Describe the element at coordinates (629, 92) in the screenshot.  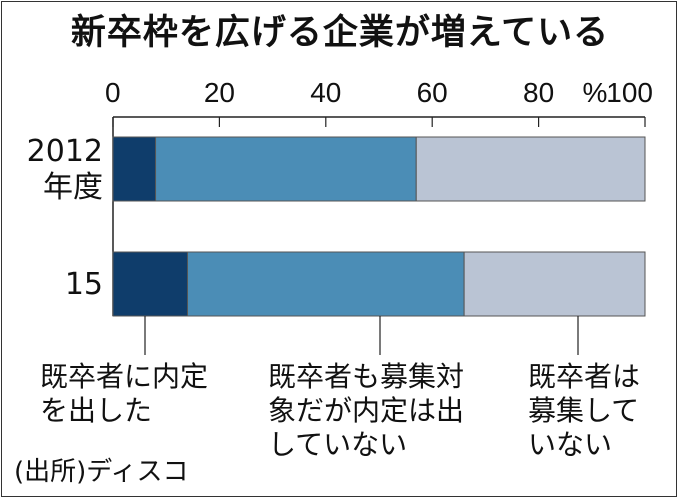
I see `x-tick-label: 100` at that location.